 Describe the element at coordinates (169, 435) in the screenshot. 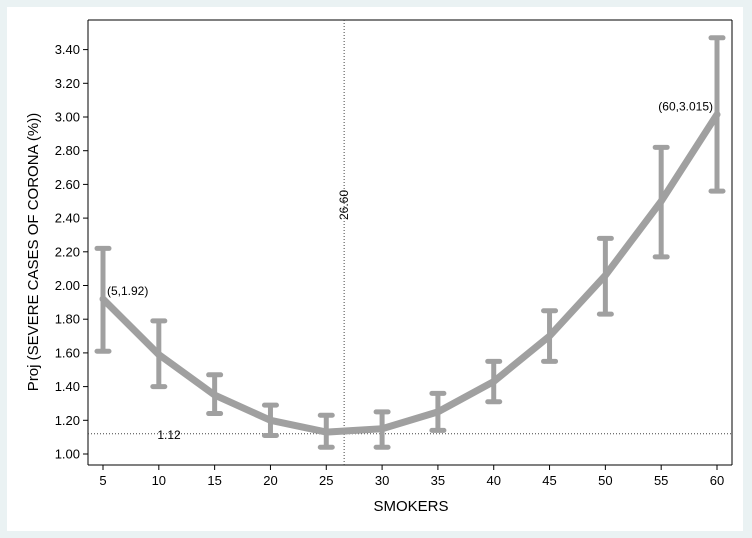

I see `horizontal-reference-label: 1.12` at that location.